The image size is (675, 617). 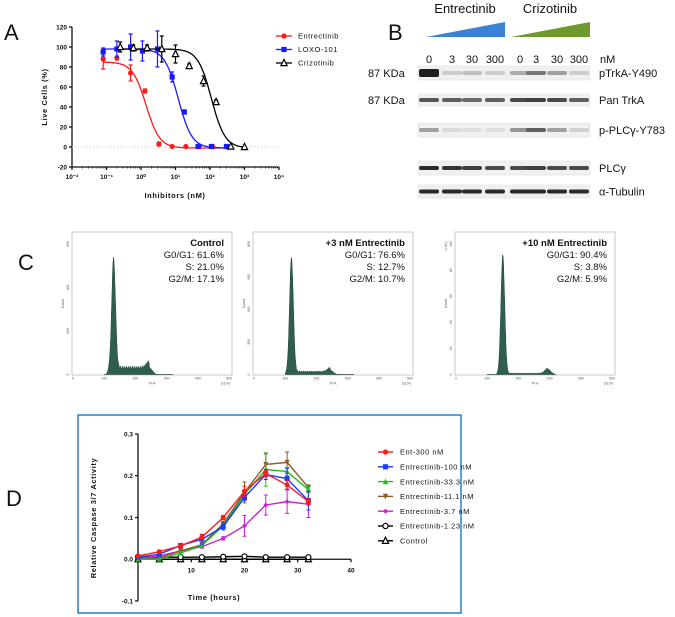 What do you see at coordinates (464, 8) in the screenshot?
I see `blot-drug1-label: Entrectinib` at bounding box center [464, 8].